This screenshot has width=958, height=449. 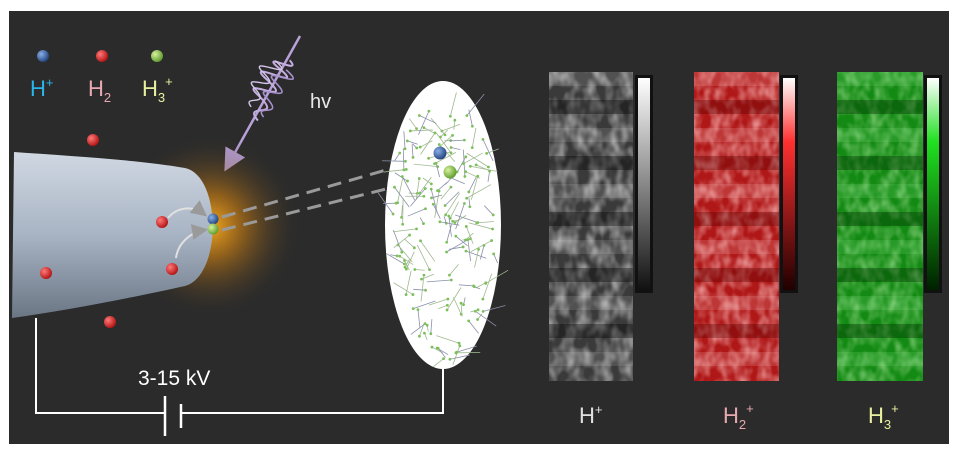 What do you see at coordinates (213, 229) in the screenshot?
I see `h3-plus-ion` at bounding box center [213, 229].